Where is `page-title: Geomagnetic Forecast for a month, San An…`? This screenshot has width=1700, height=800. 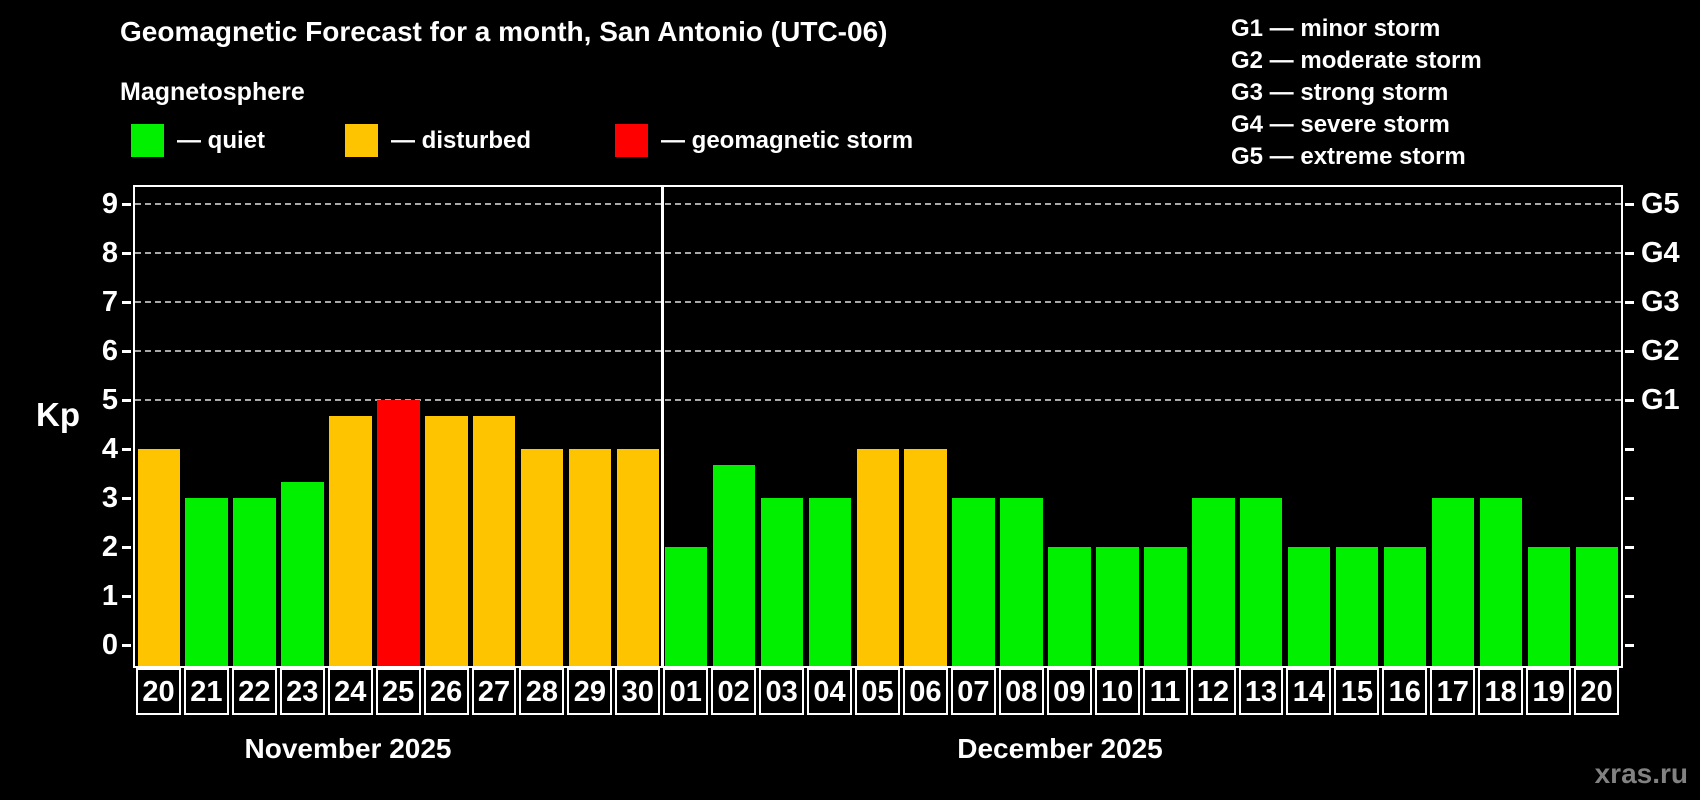 page-title: Geomagnetic Forecast for a month, San An… is located at coordinates (504, 31).